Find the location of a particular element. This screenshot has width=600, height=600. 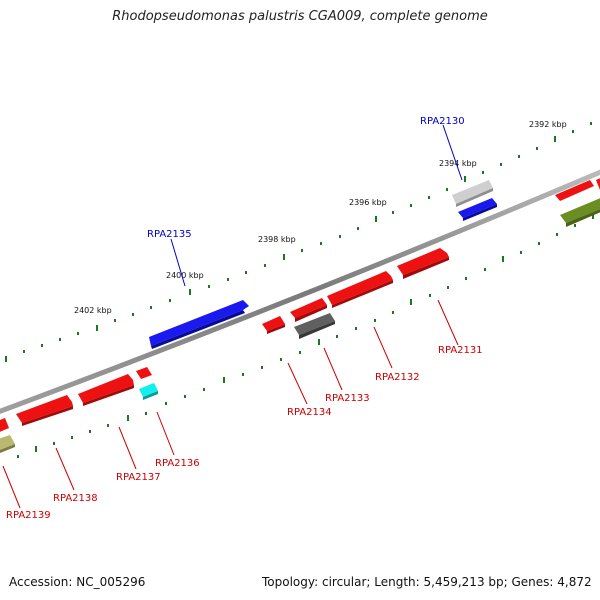

gene-label-rpa2131: RPA2131 is located at coordinates (460, 350).